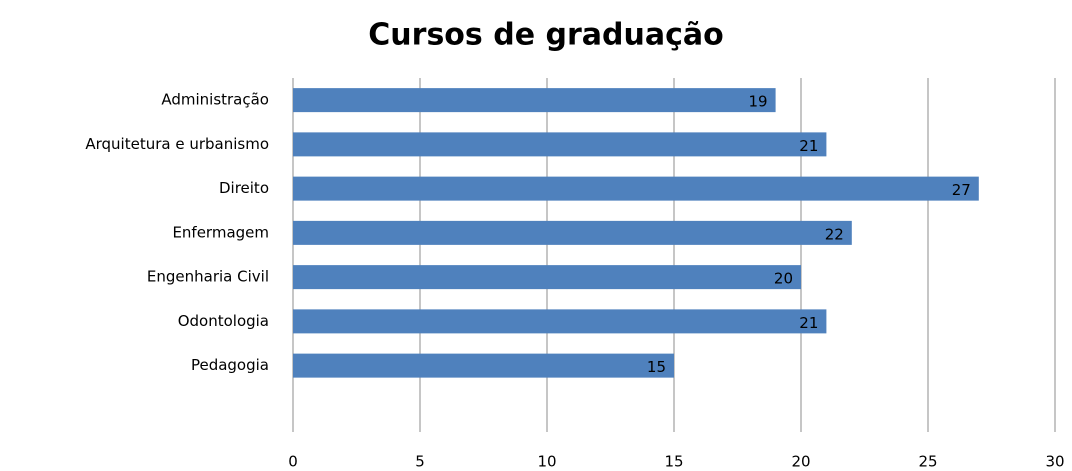 The height and width of the screenshot is (471, 1072). I want to click on y-tick-label: Odontologia, so click(223, 321).